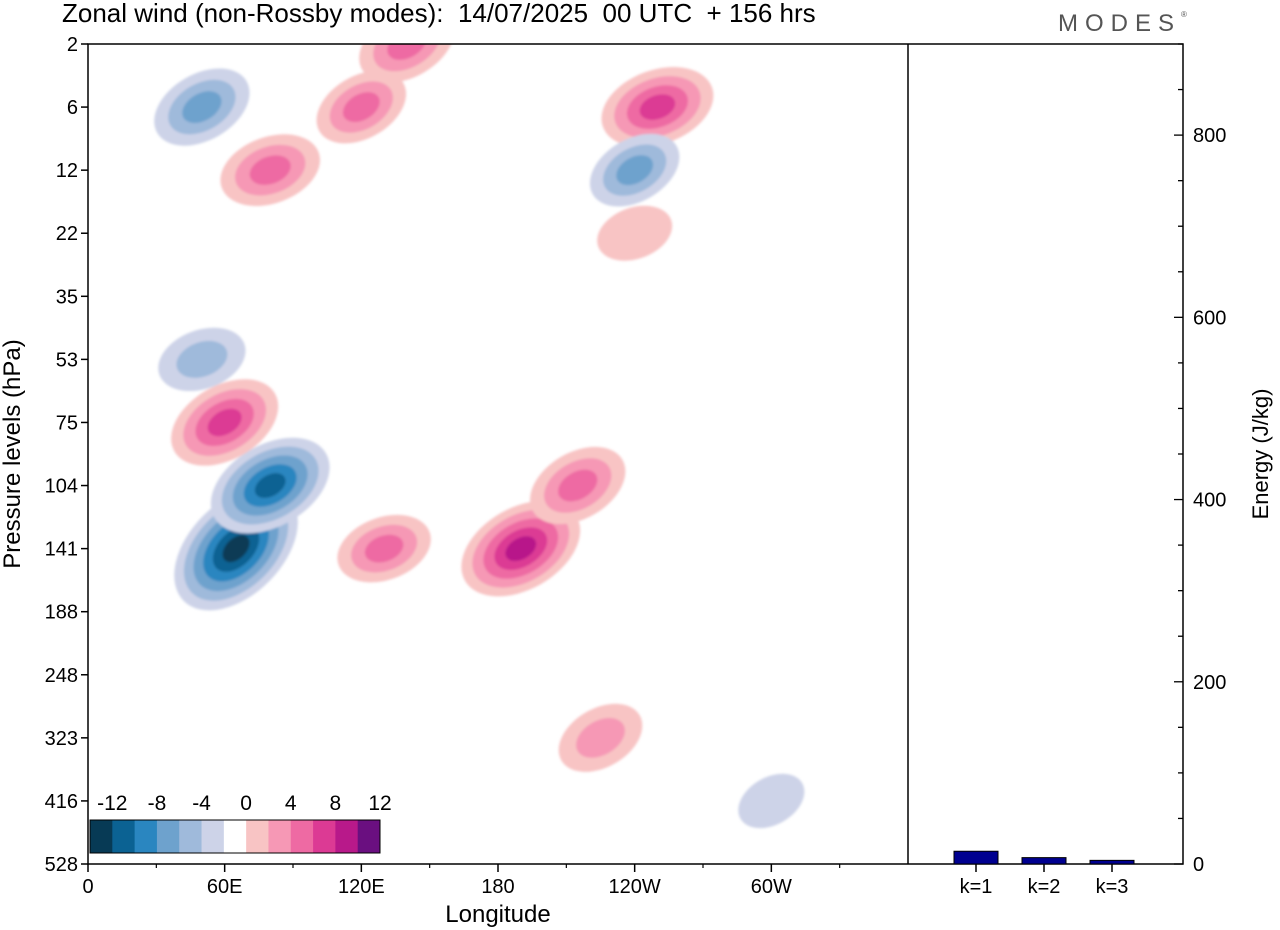  Describe the element at coordinates (336, 803) in the screenshot. I see `colorbar-label: 8` at that location.